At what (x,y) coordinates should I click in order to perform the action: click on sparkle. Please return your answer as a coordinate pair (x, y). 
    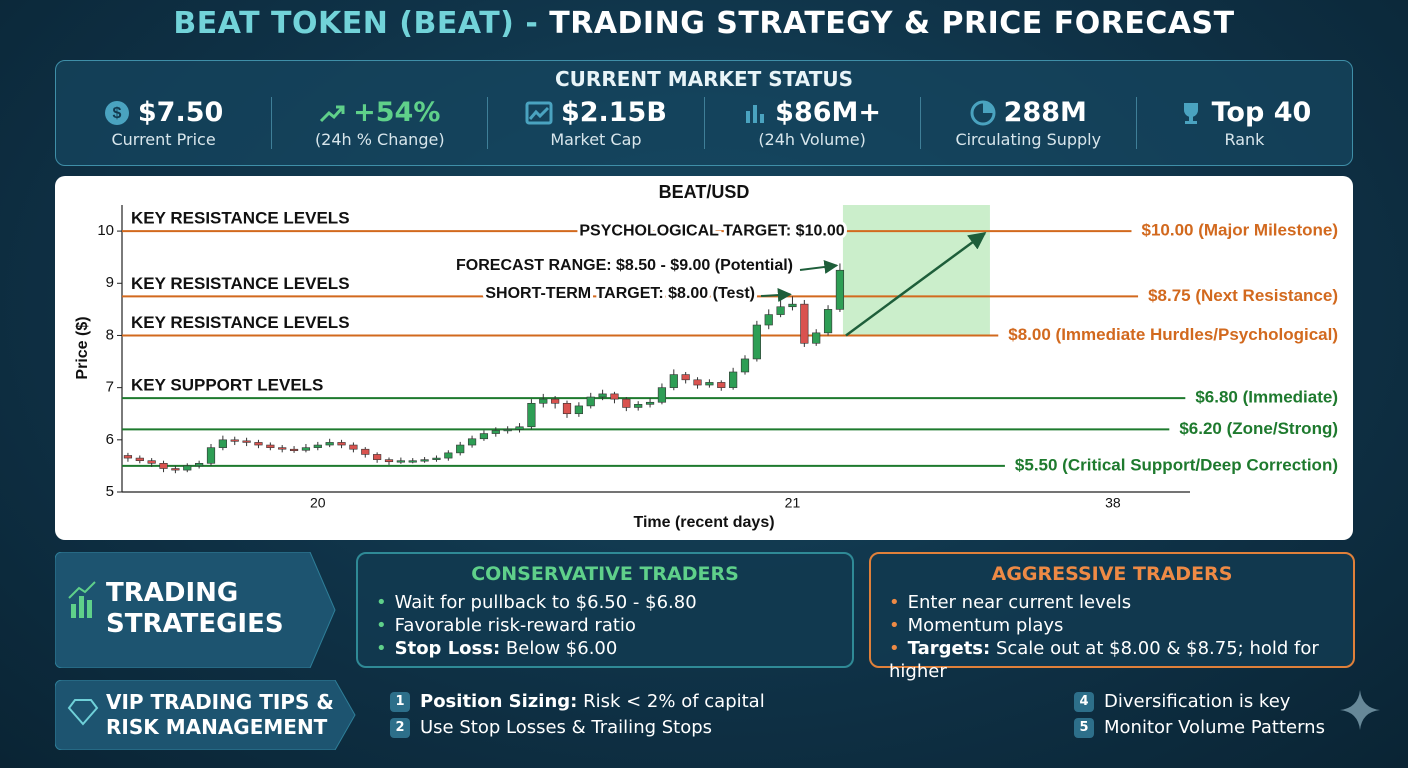
    Looking at the image, I should click on (1360, 710).